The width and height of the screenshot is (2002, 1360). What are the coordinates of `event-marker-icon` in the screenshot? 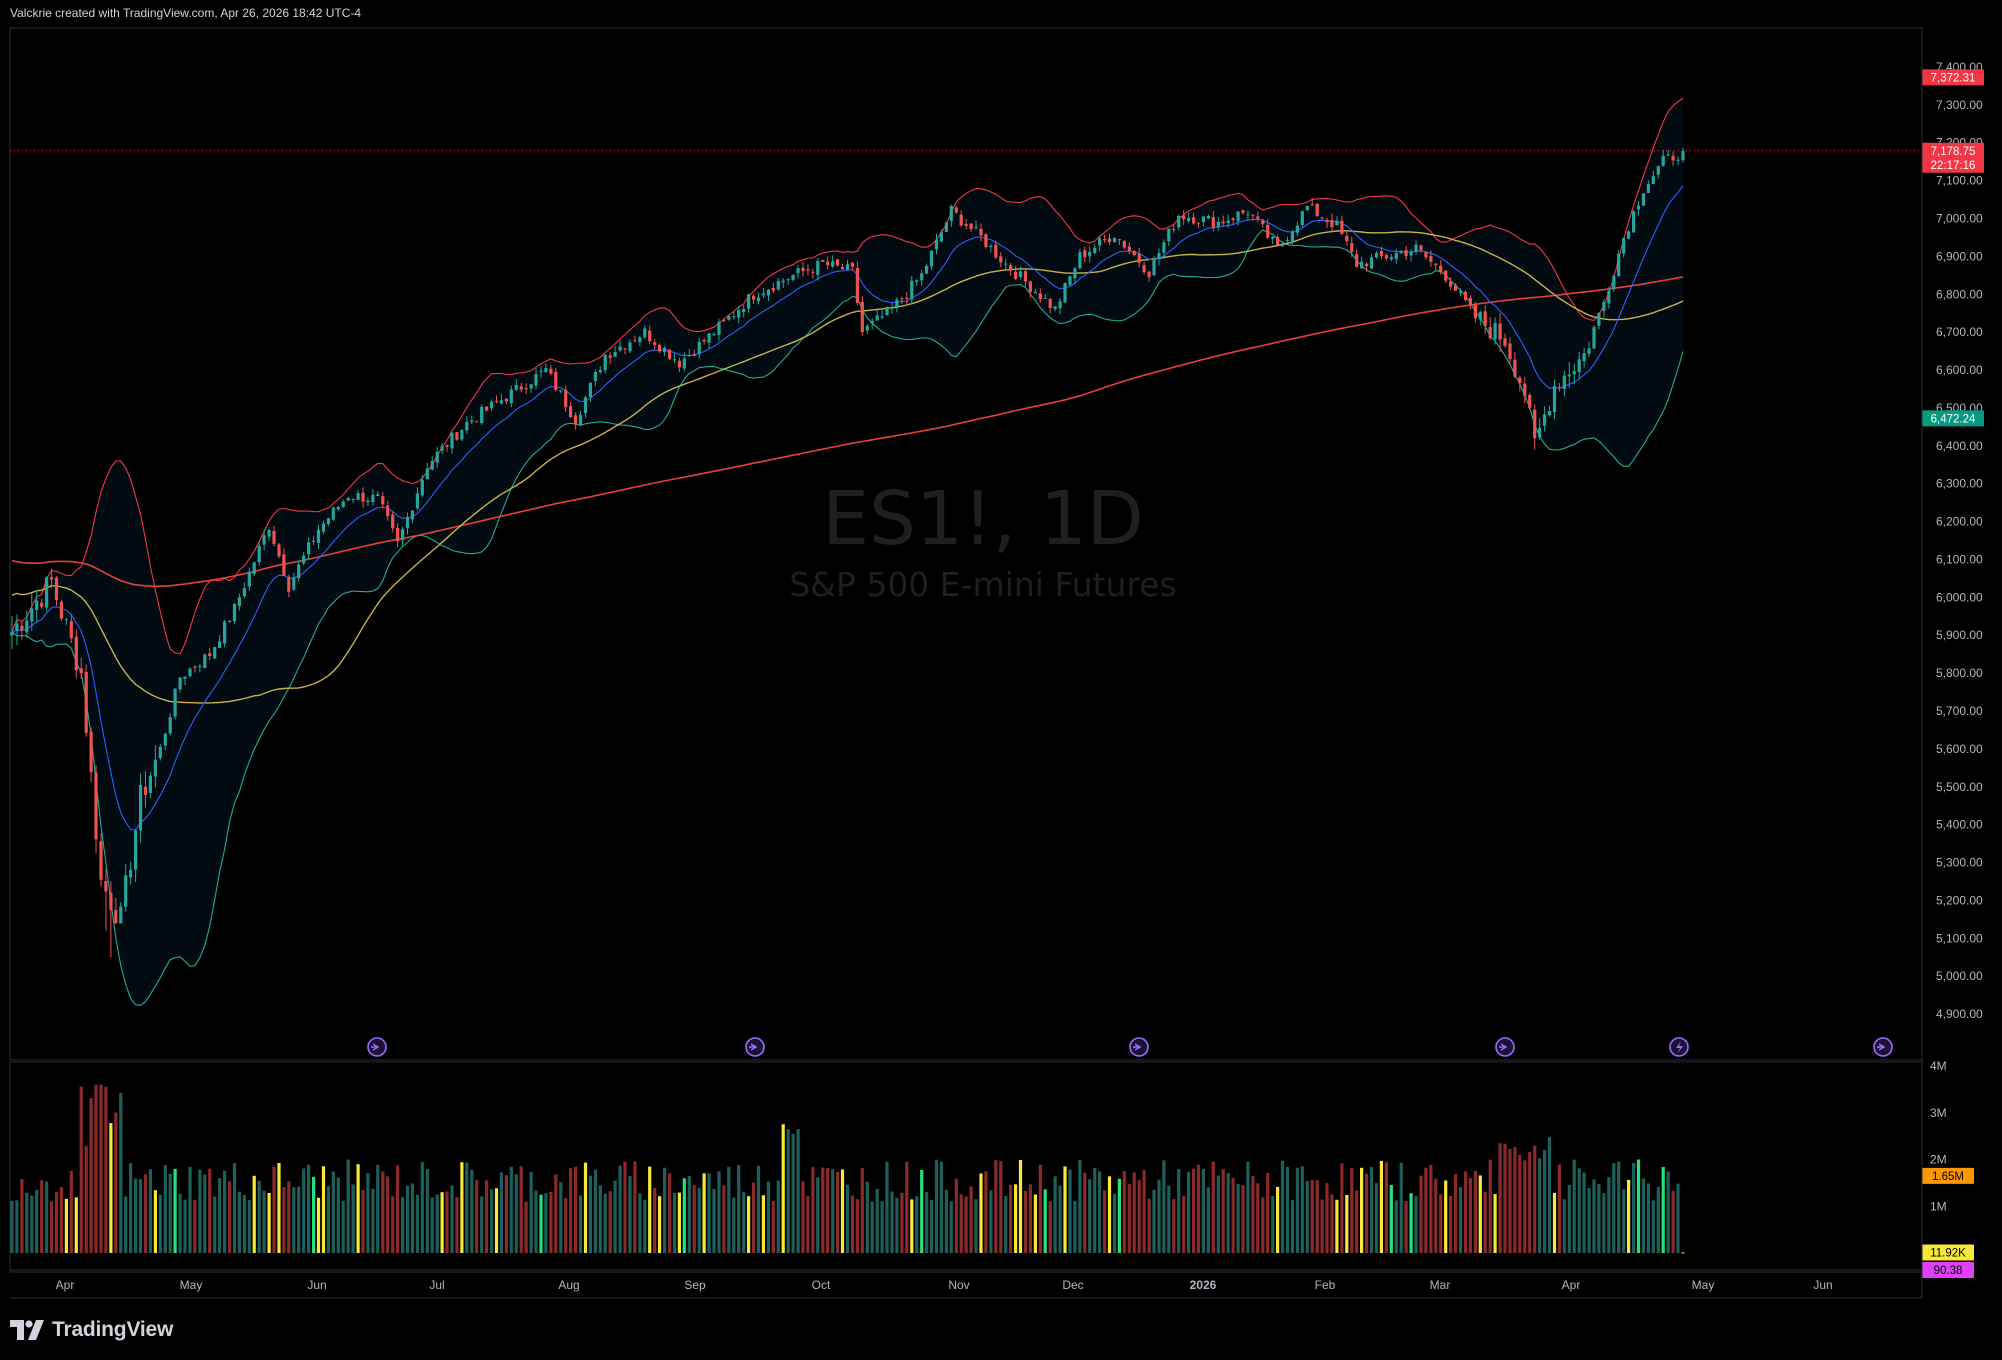 It's located at (1505, 1047).